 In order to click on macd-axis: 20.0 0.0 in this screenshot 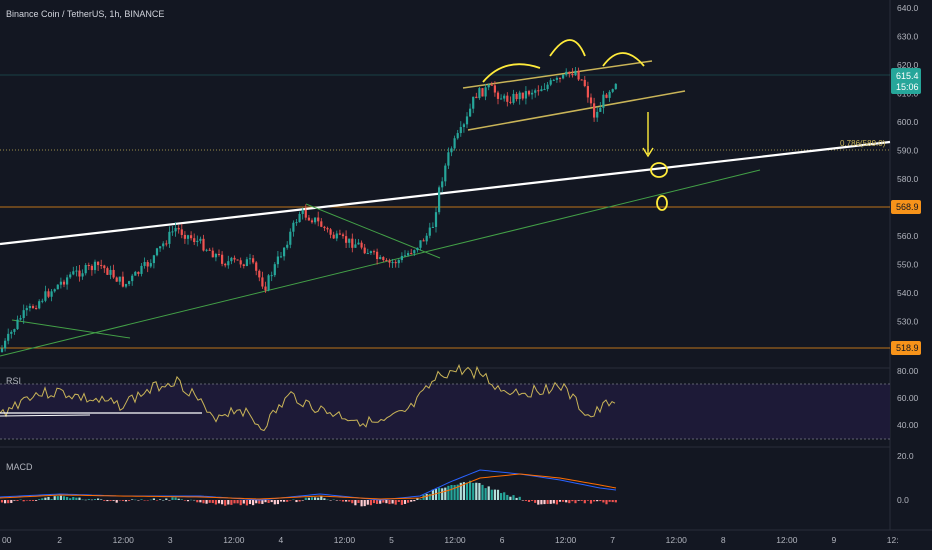, I will do `click(905, 478)`.